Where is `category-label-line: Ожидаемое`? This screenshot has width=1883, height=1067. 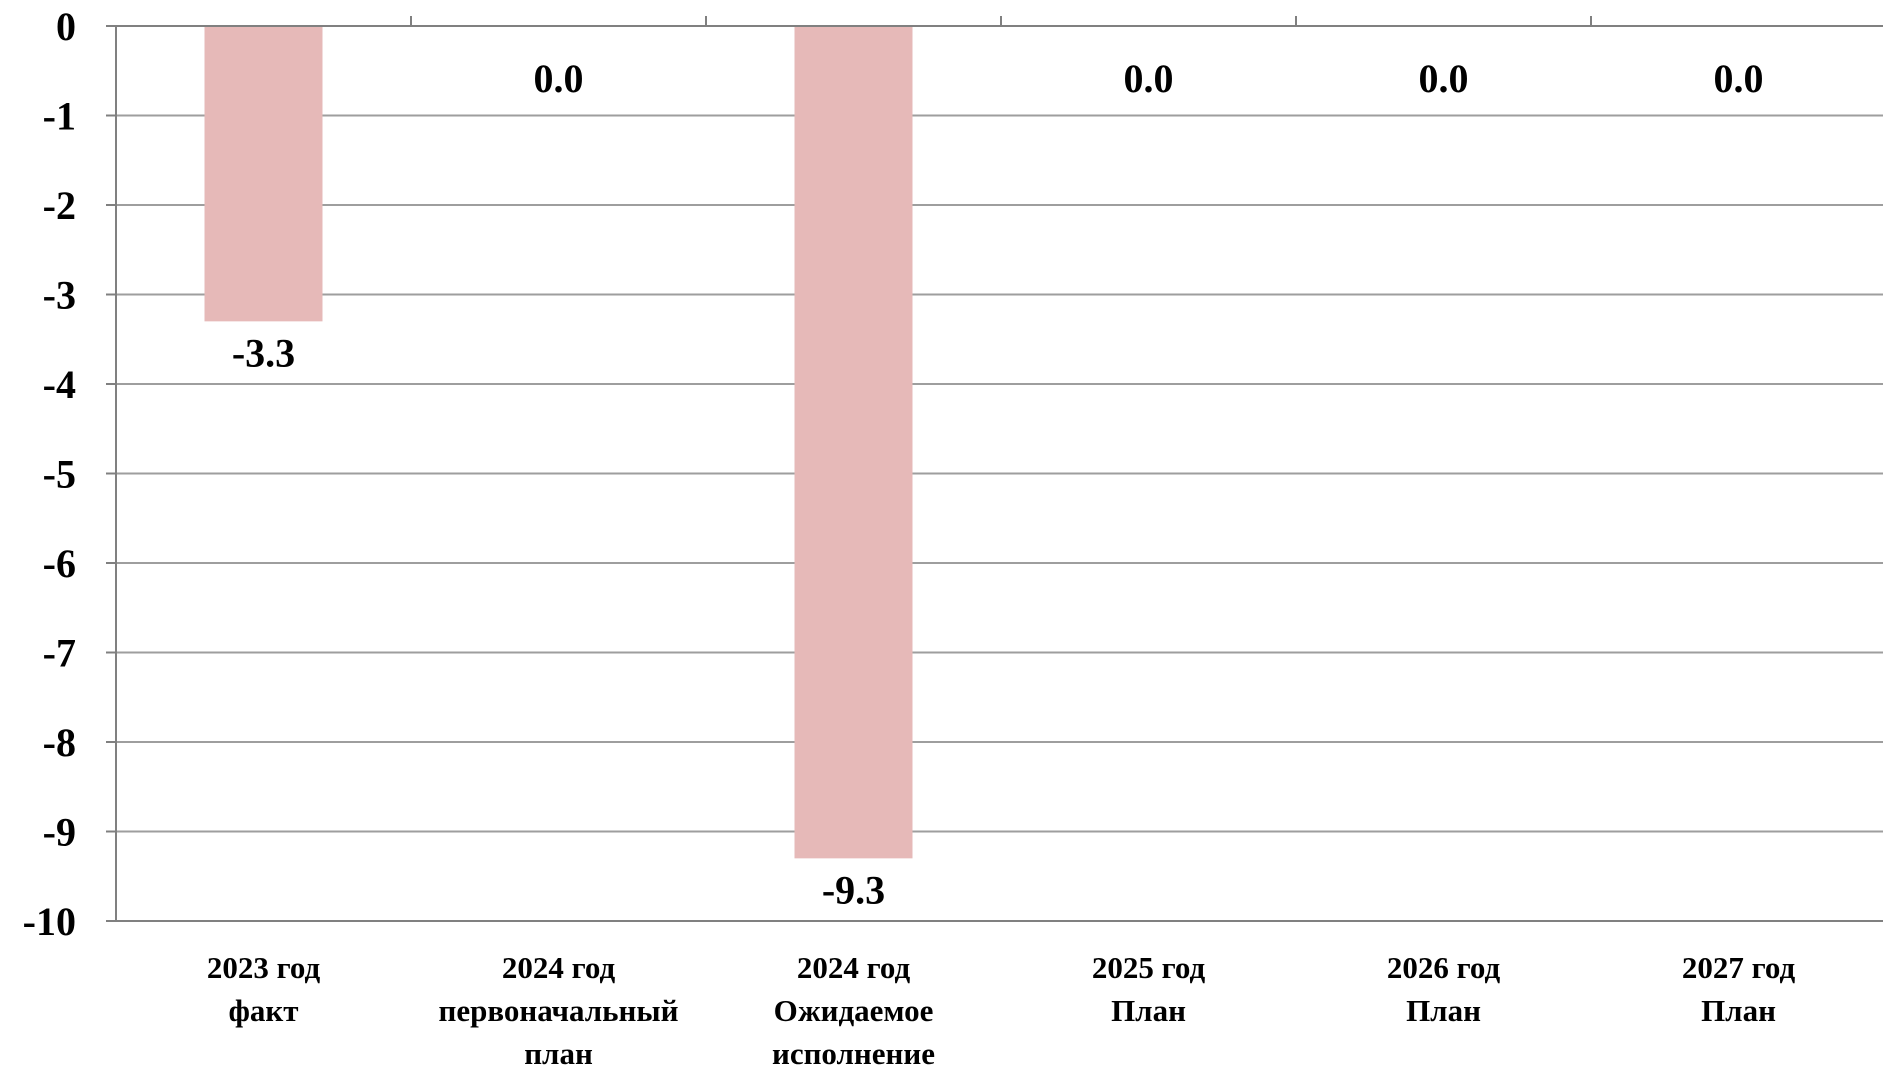 category-label-line: Ожидаемое is located at coordinates (854, 1010).